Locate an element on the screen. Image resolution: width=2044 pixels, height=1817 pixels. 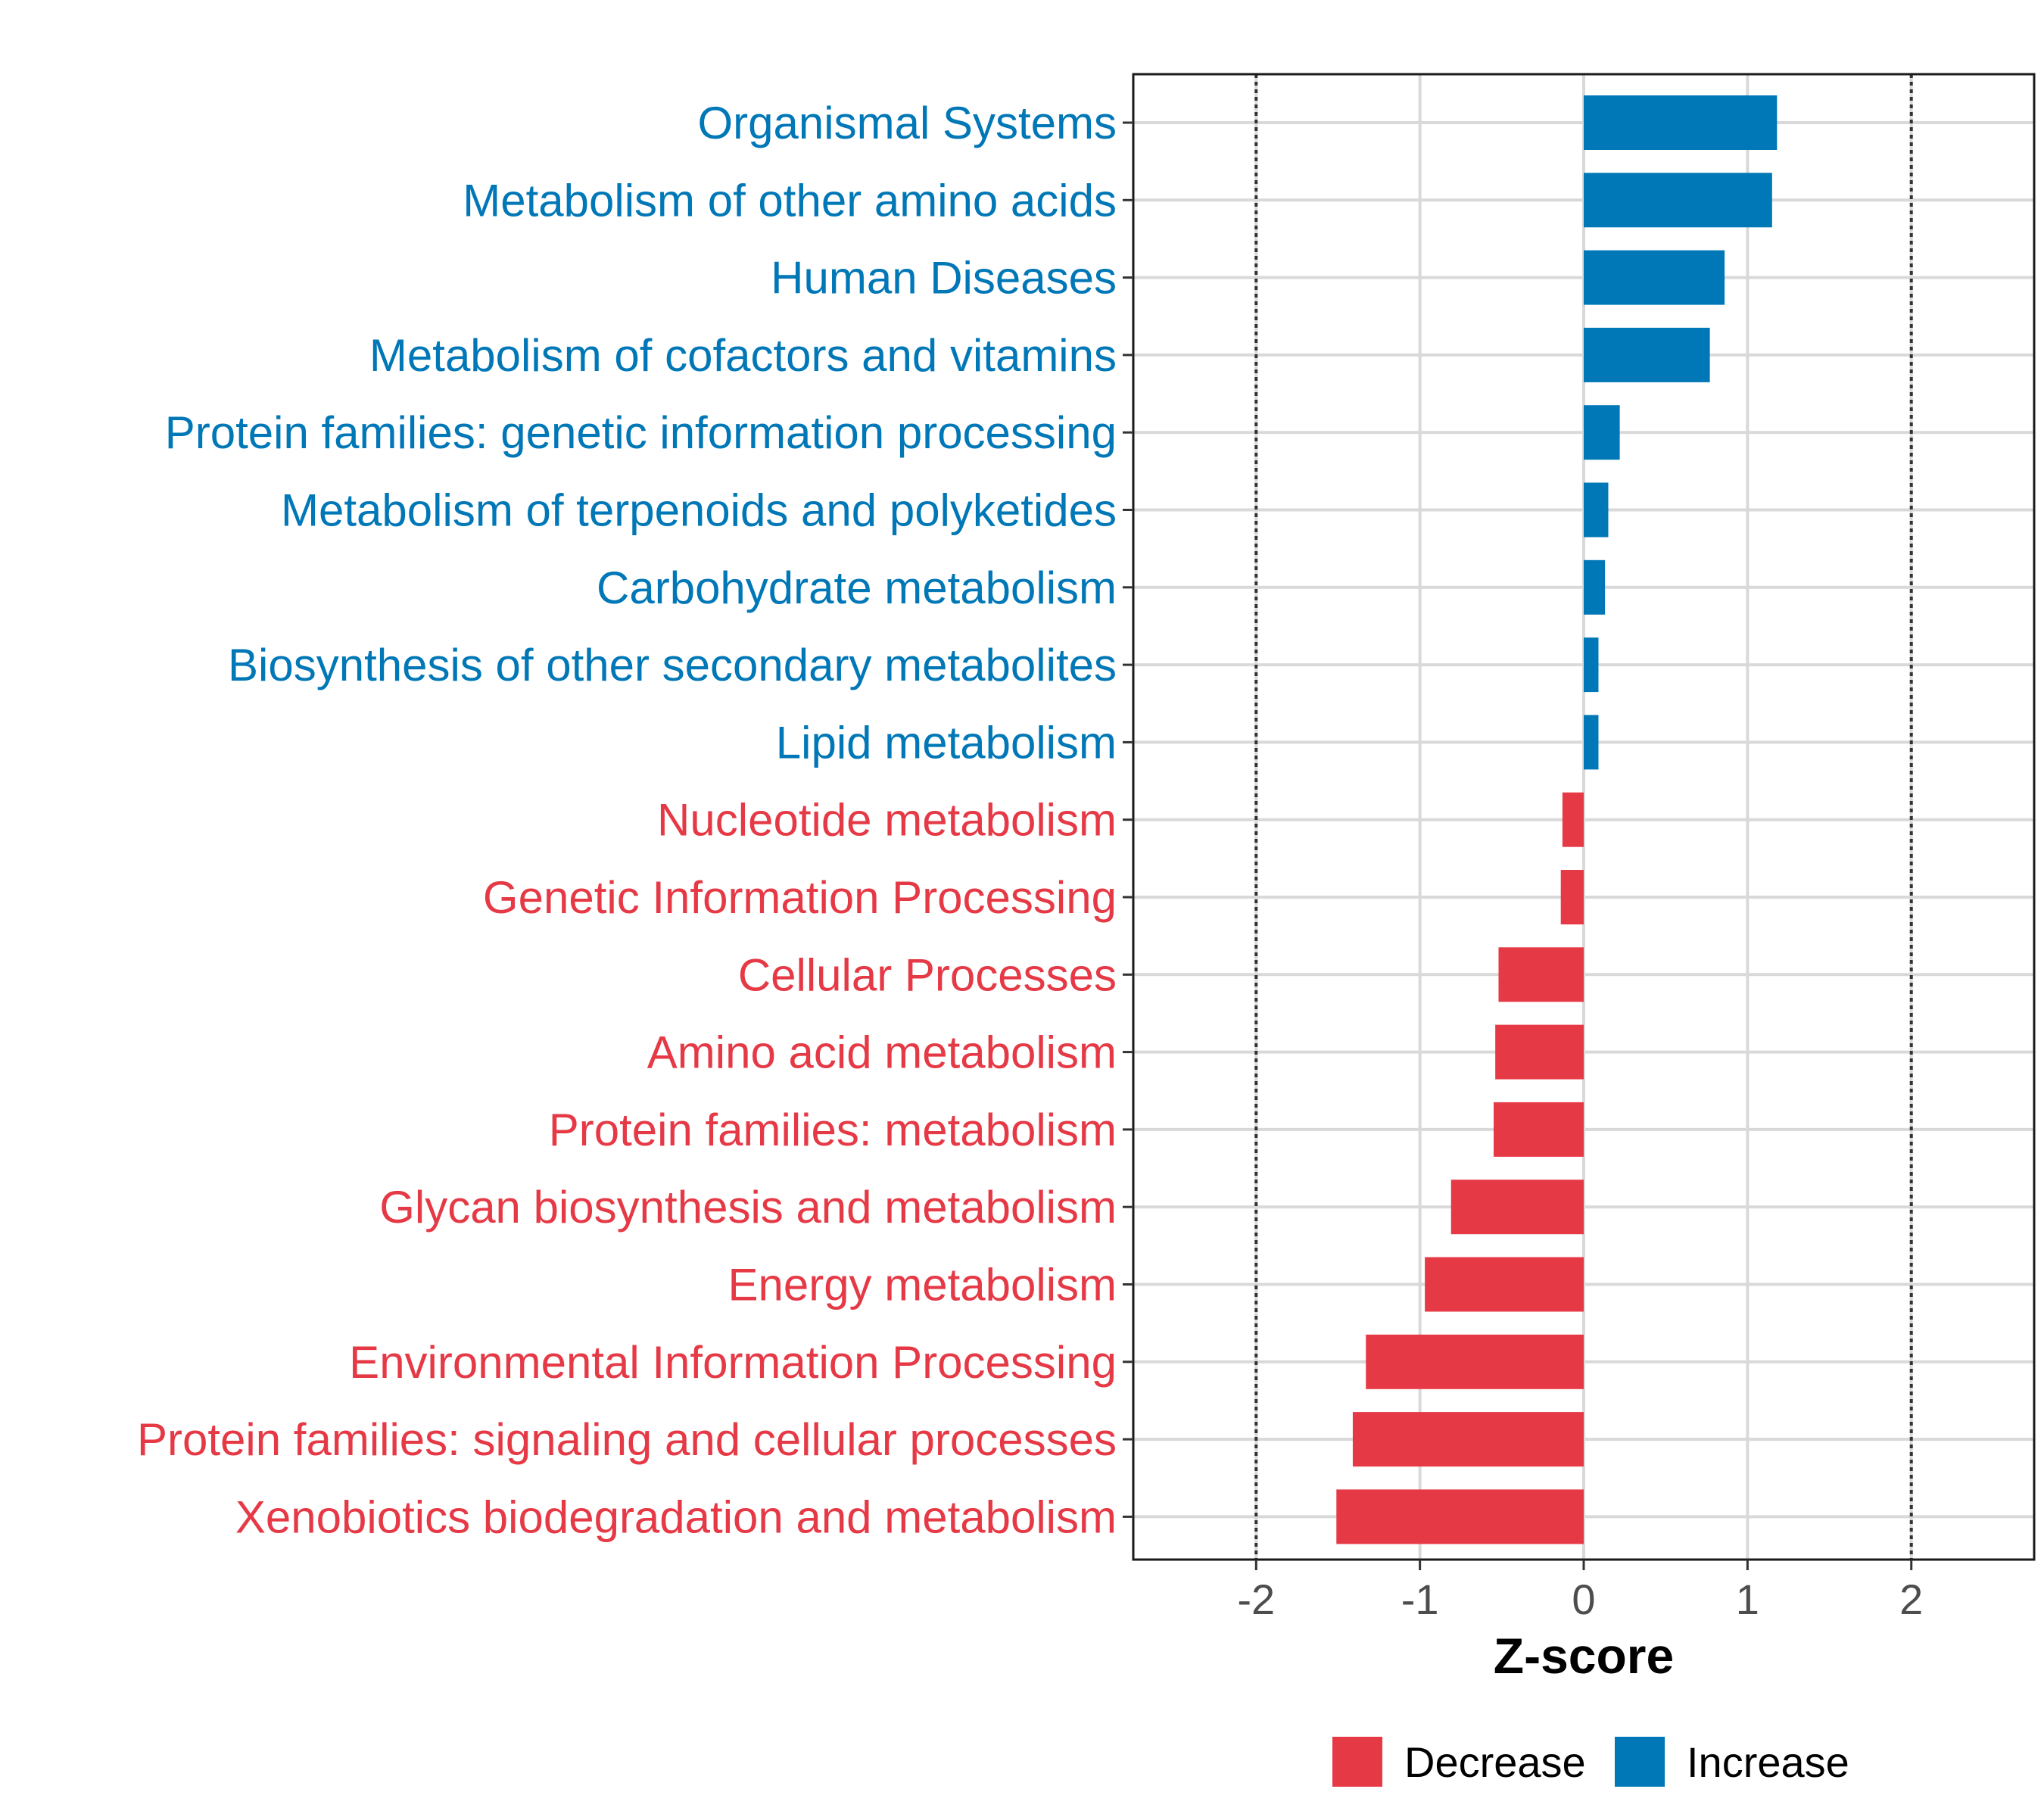
x-axis-title: Z-score is located at coordinates (1584, 1656).